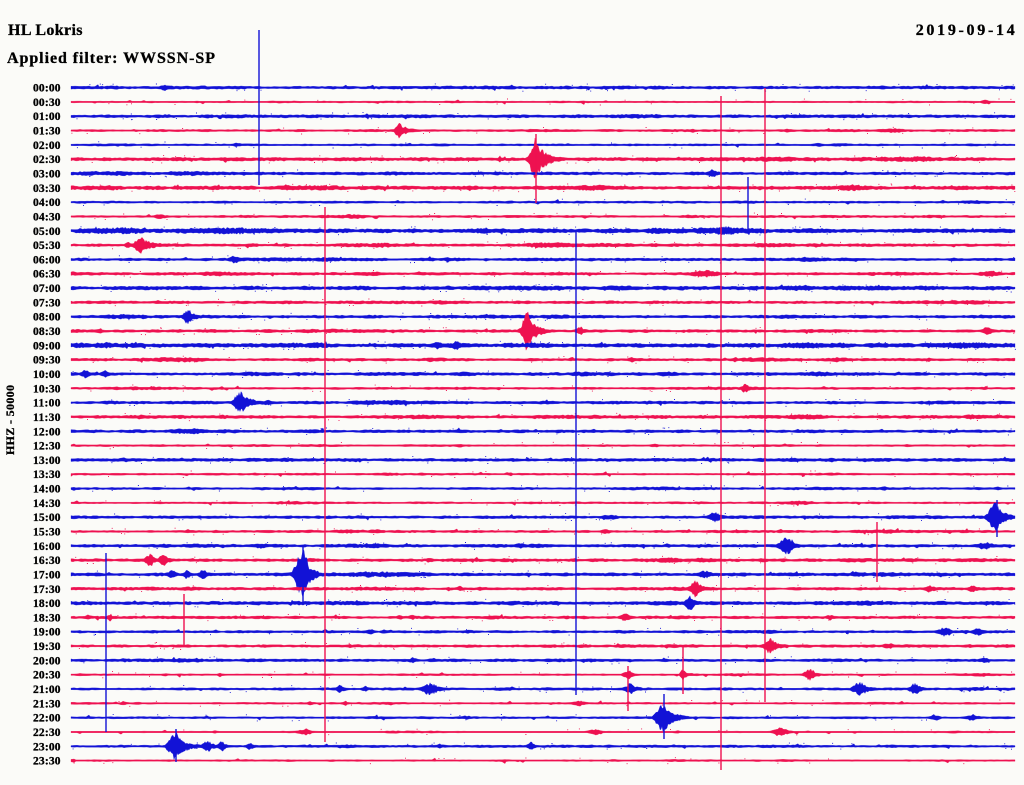 Image resolution: width=1024 pixels, height=785 pixels. I want to click on svg-text: 07:00, so click(47, 289).